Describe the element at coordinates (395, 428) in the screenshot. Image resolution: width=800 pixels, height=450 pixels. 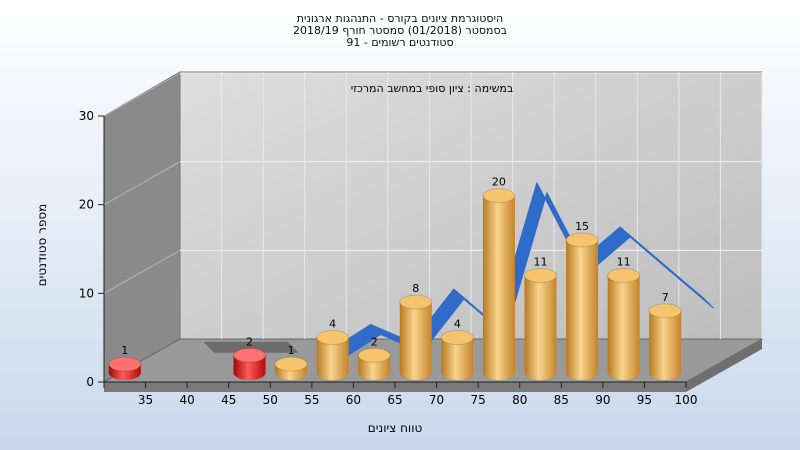
I see `x-axis-title: טווח ציונים` at that location.